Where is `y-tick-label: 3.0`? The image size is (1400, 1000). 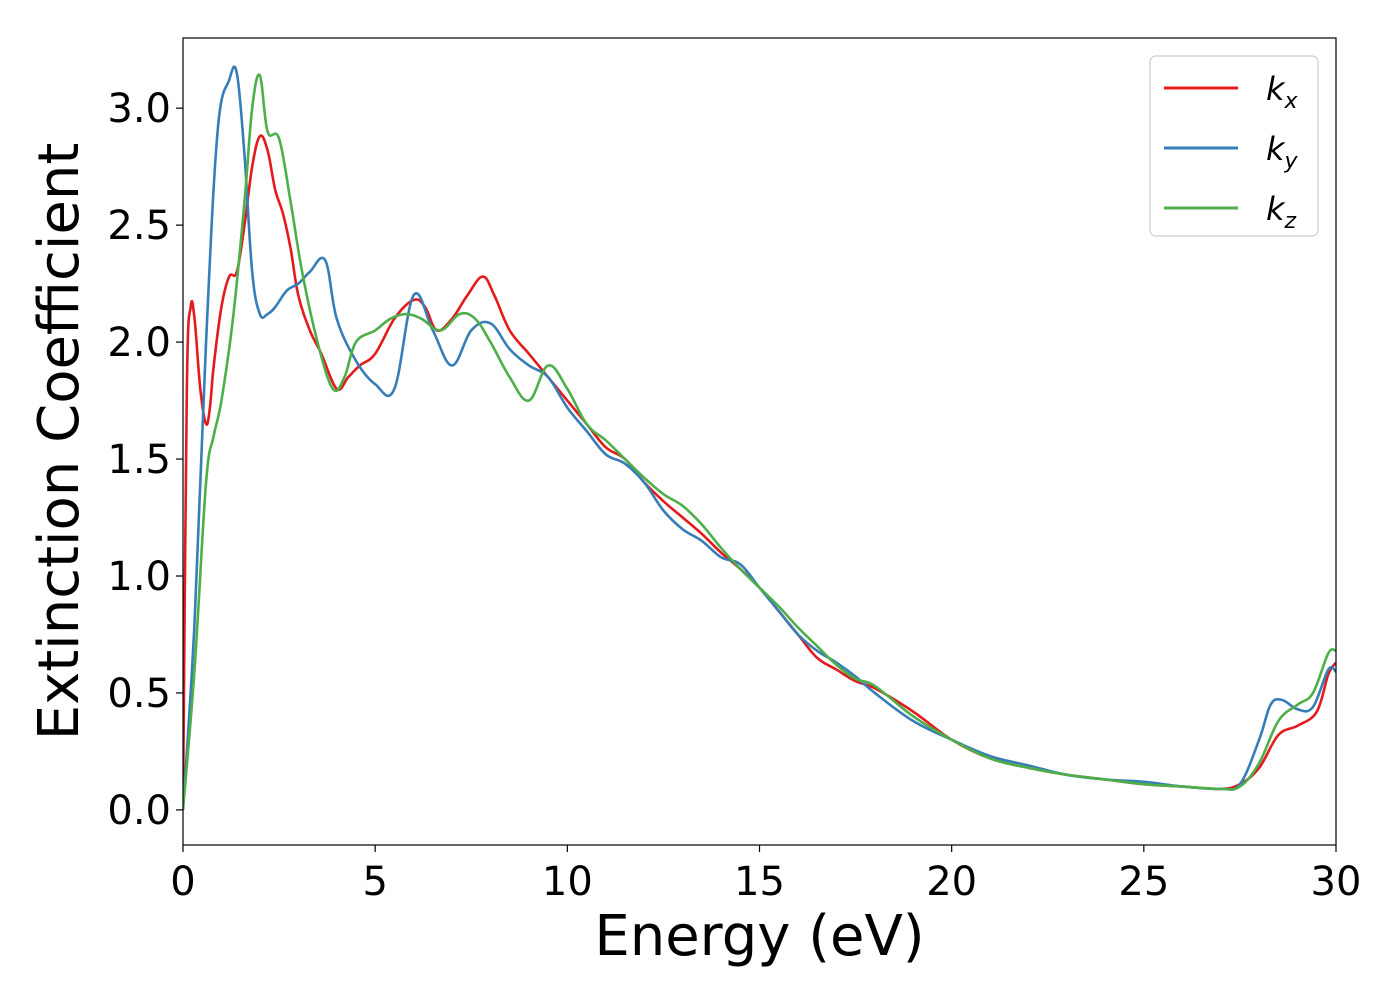
y-tick-label: 3.0 is located at coordinates (139, 109).